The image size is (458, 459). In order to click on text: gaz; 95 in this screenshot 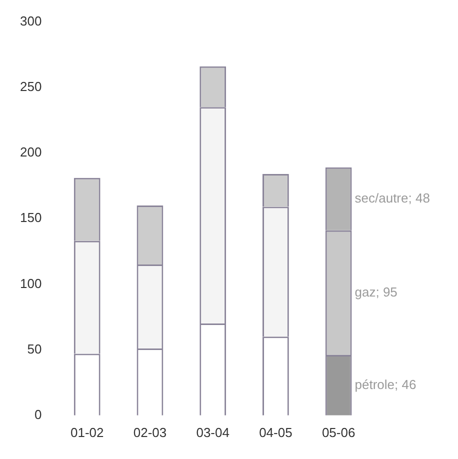, I will do `click(376, 292)`.